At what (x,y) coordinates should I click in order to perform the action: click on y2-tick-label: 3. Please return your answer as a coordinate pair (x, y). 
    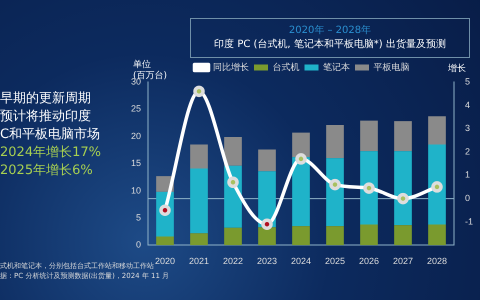
    Looking at the image, I should click on (467, 128).